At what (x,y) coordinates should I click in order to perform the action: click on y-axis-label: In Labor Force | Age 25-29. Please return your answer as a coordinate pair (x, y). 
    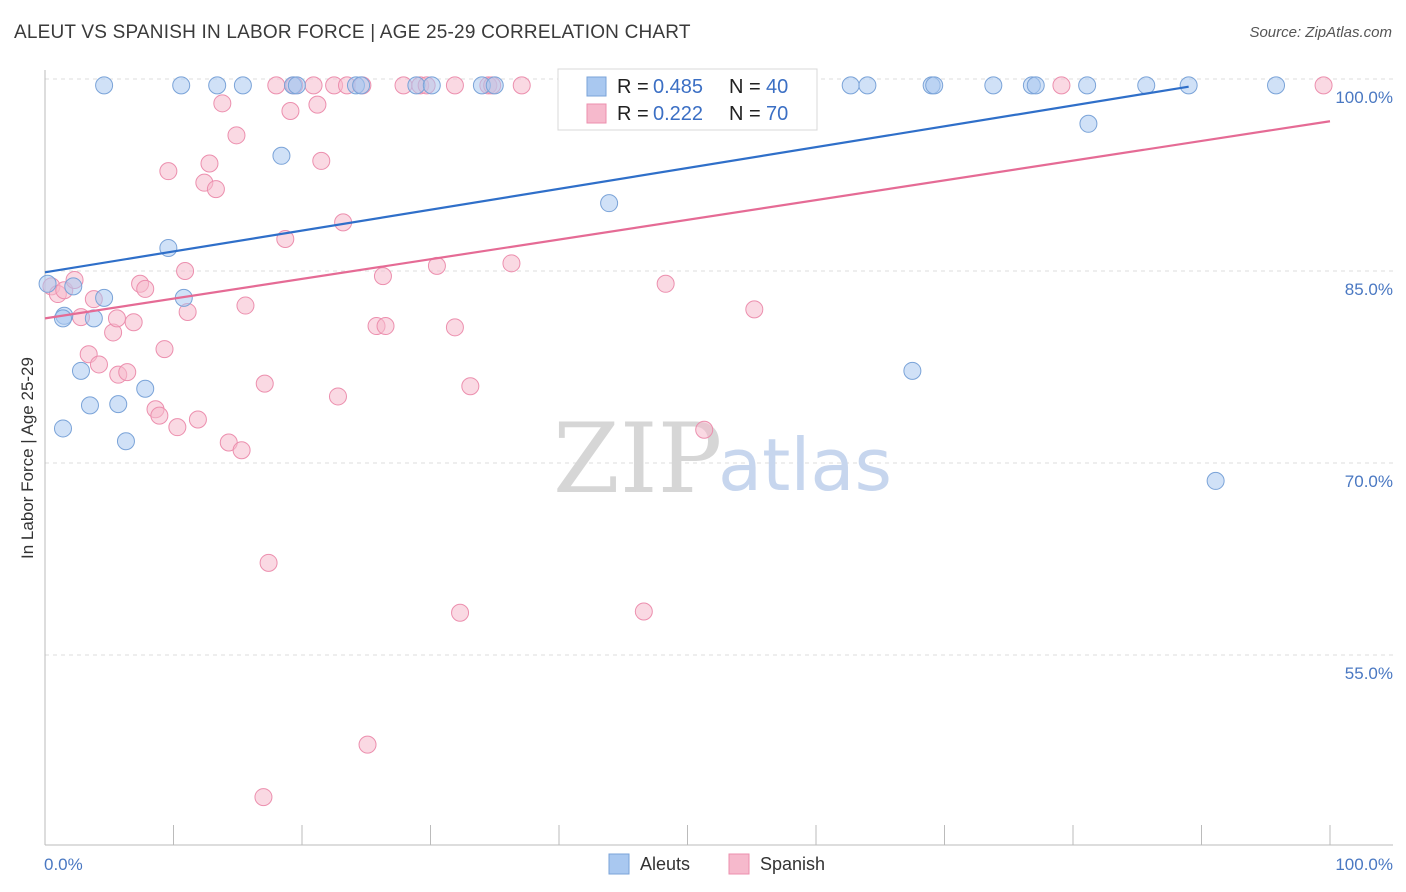
    Looking at the image, I should click on (27, 458).